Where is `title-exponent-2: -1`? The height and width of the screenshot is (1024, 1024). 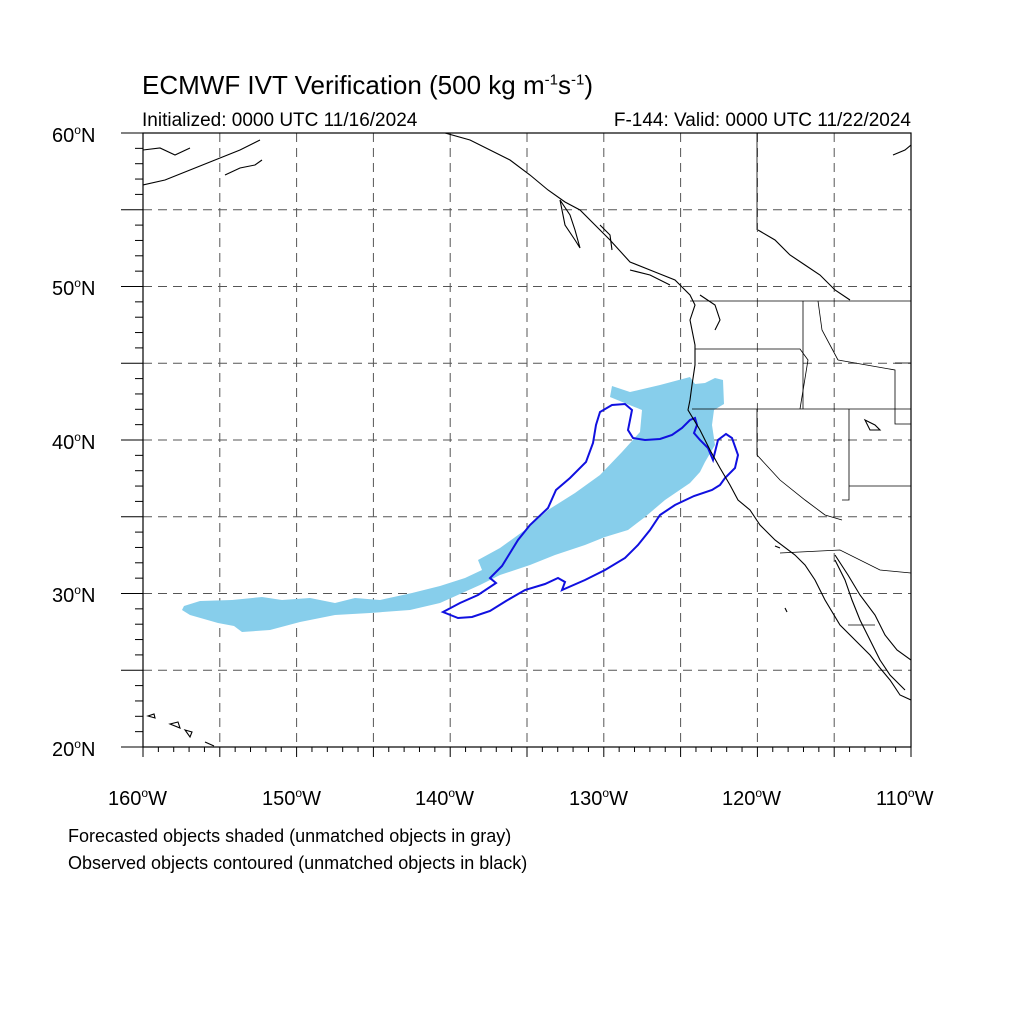 title-exponent-2: -1 is located at coordinates (577, 80).